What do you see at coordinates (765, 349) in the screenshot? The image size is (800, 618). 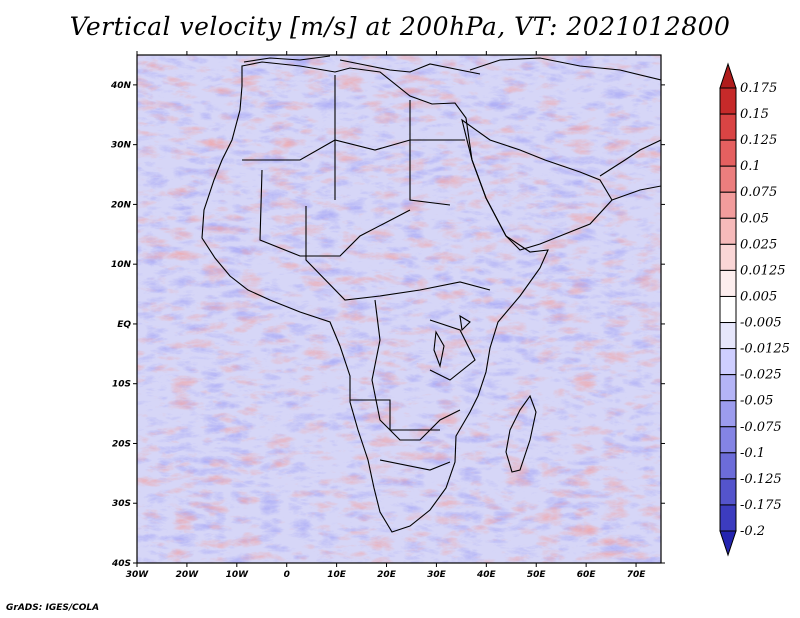 I see `colorbar-label: -0.0125` at bounding box center [765, 349].